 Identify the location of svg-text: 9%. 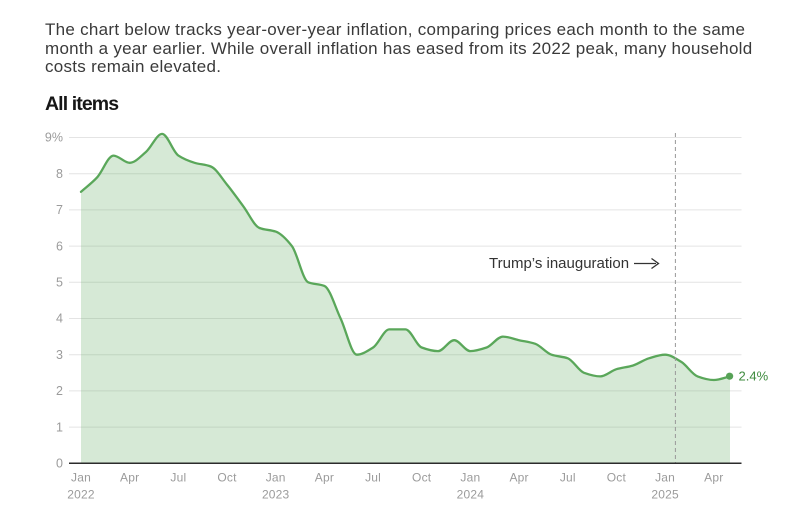
(54, 138).